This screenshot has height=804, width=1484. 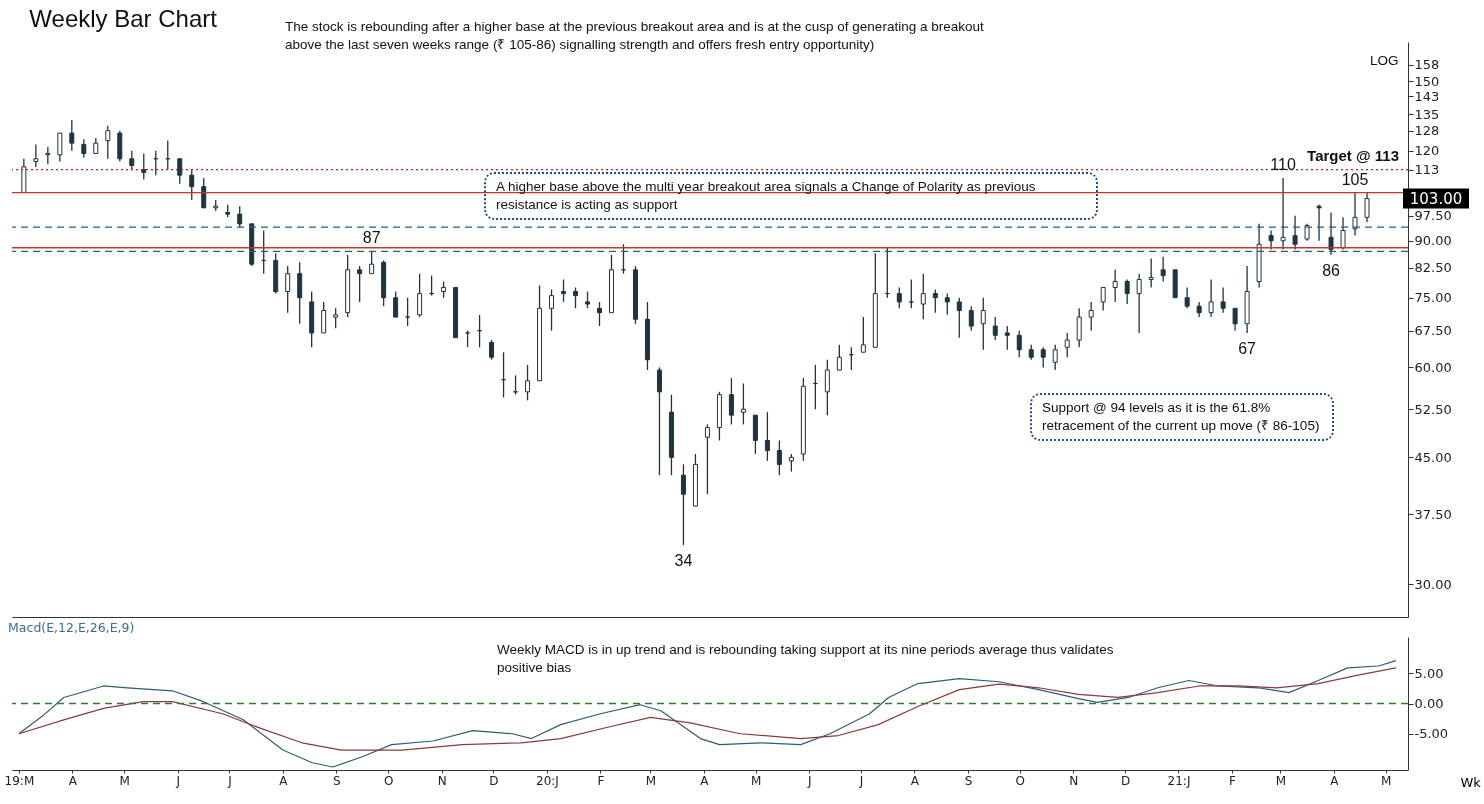 I want to click on annotation: 34, so click(x=683, y=560).